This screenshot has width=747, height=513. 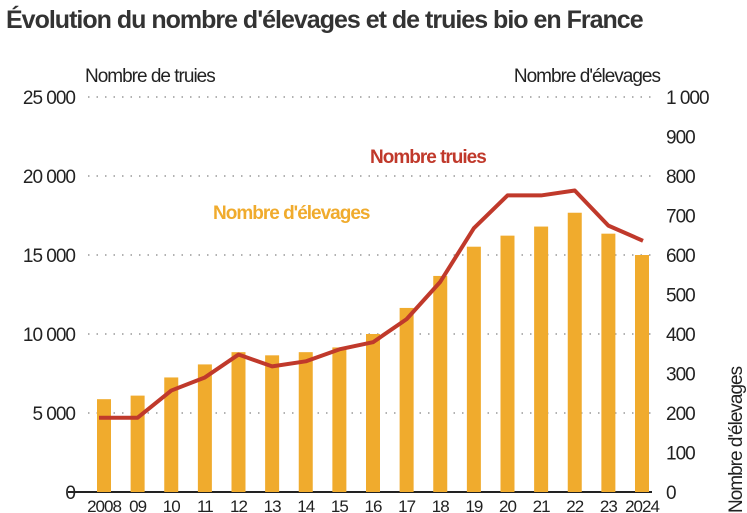 I want to click on x-tick-label: 2008, so click(x=104, y=505).